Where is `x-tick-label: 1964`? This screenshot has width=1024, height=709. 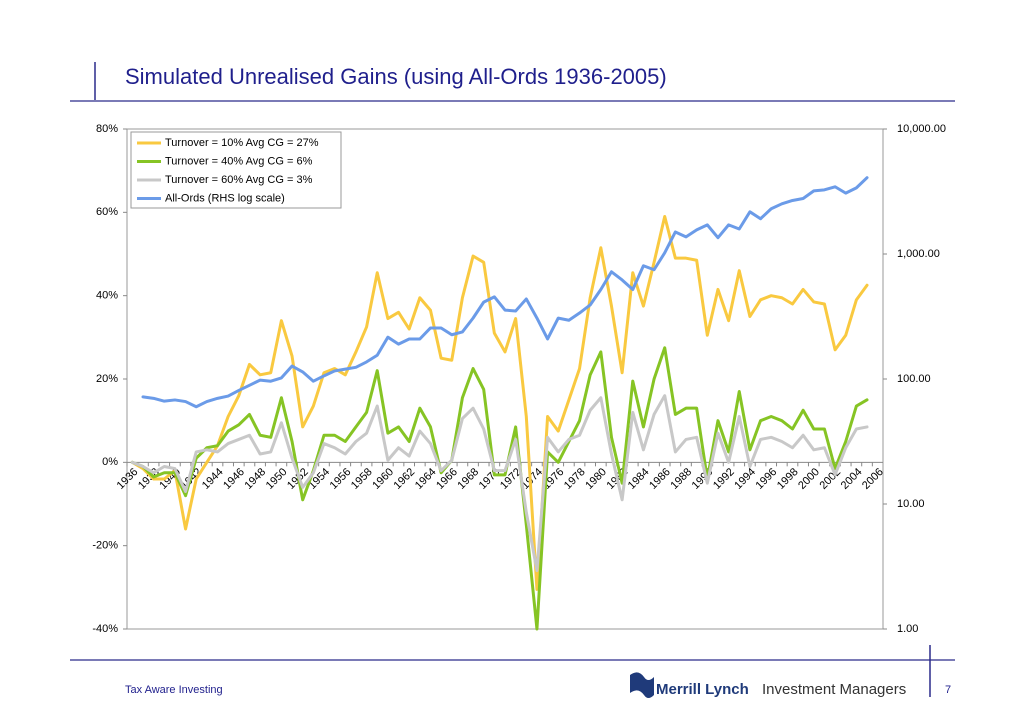
x-tick-label: 1964 is located at coordinates (426, 479).